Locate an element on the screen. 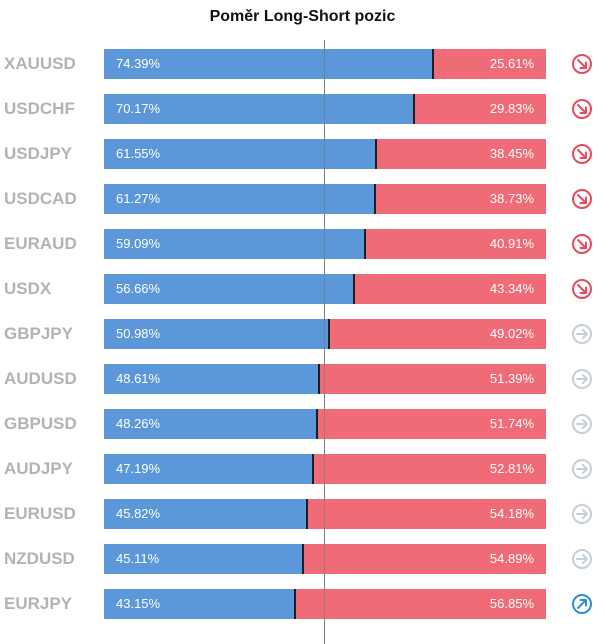 The height and width of the screenshot is (644, 605). ratio-row: AUDUSD 48.61% 51.39% is located at coordinates (302, 379).